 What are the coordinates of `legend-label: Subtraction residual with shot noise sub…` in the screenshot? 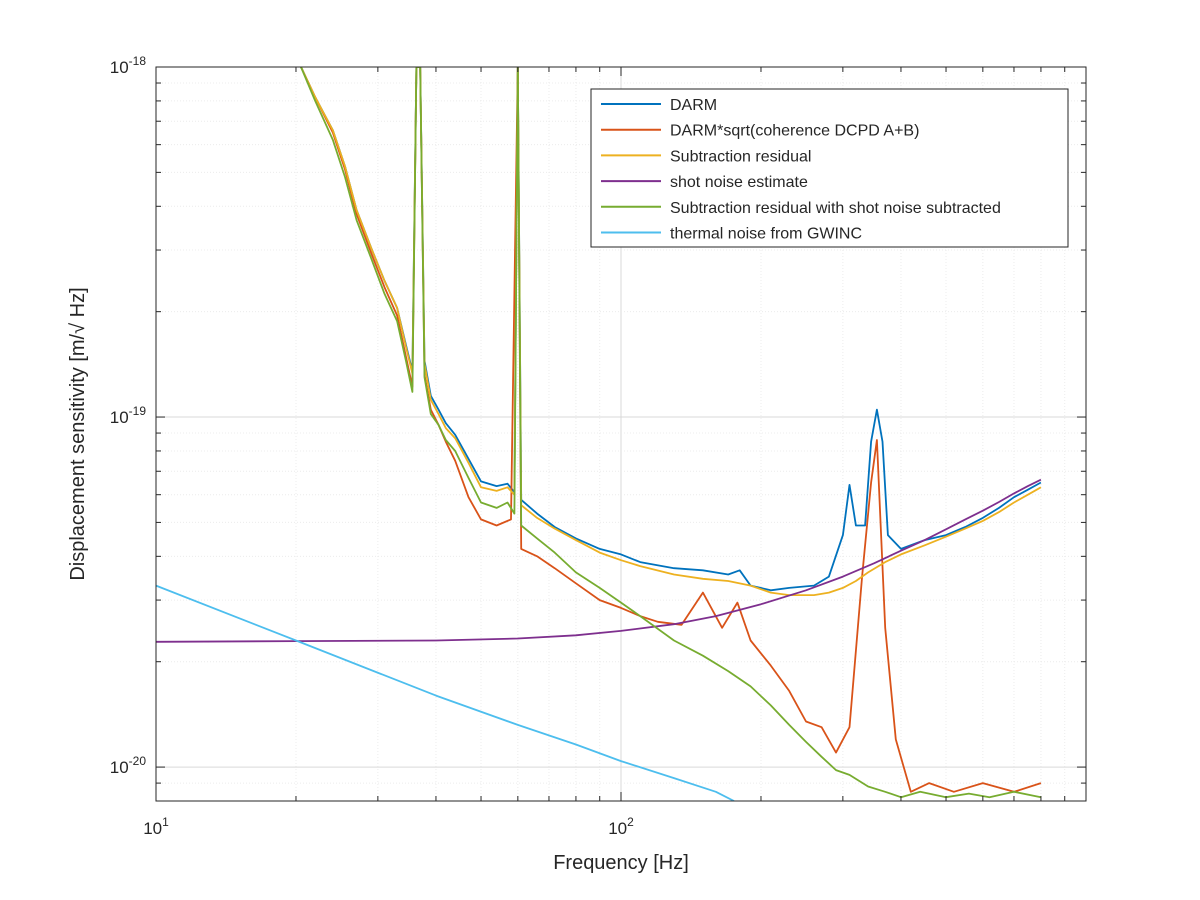 It's located at (835, 208).